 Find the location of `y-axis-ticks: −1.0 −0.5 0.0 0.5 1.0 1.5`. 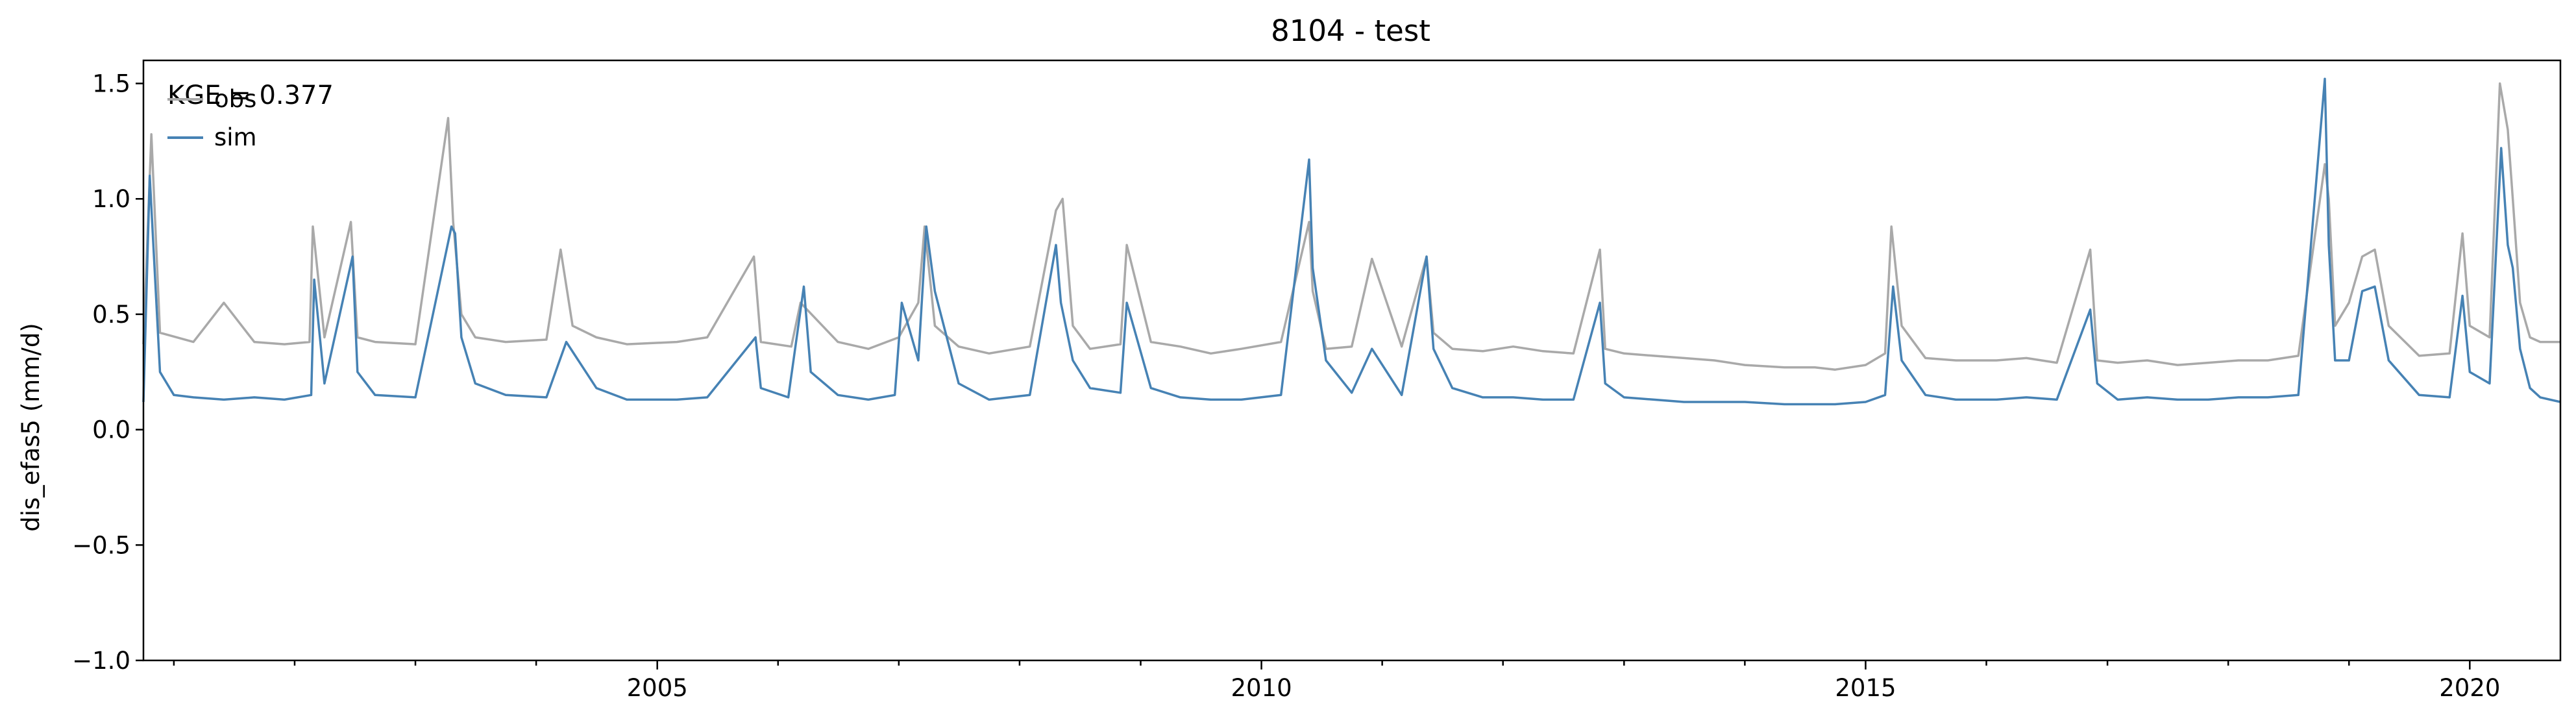

y-axis-ticks: −1.0 −0.5 0.0 0.5 1.0 1.5 is located at coordinates (107, 372).